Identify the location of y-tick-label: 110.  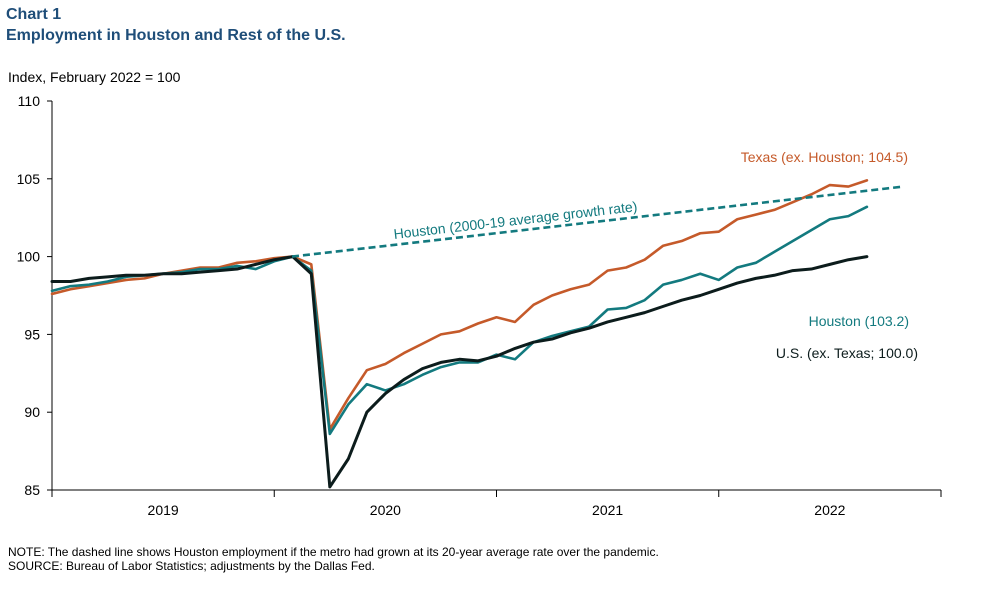
(29, 101).